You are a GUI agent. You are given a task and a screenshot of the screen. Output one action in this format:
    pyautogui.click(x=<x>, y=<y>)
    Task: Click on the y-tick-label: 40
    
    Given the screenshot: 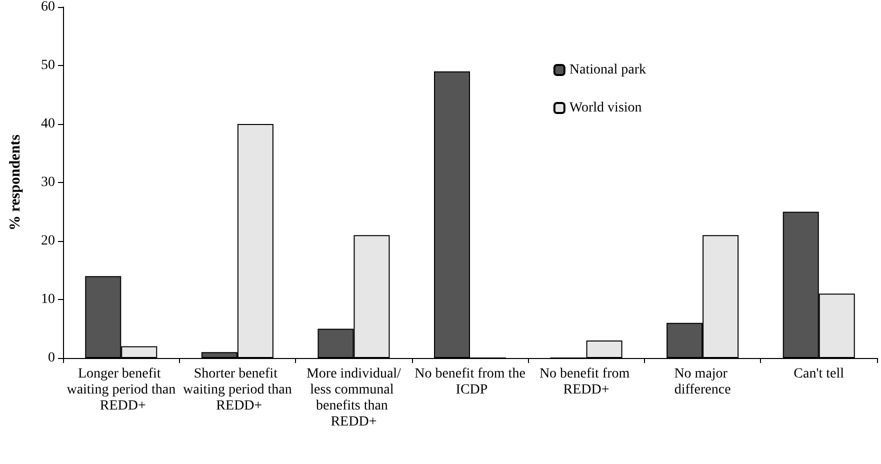 What is the action you would take?
    pyautogui.click(x=48, y=124)
    